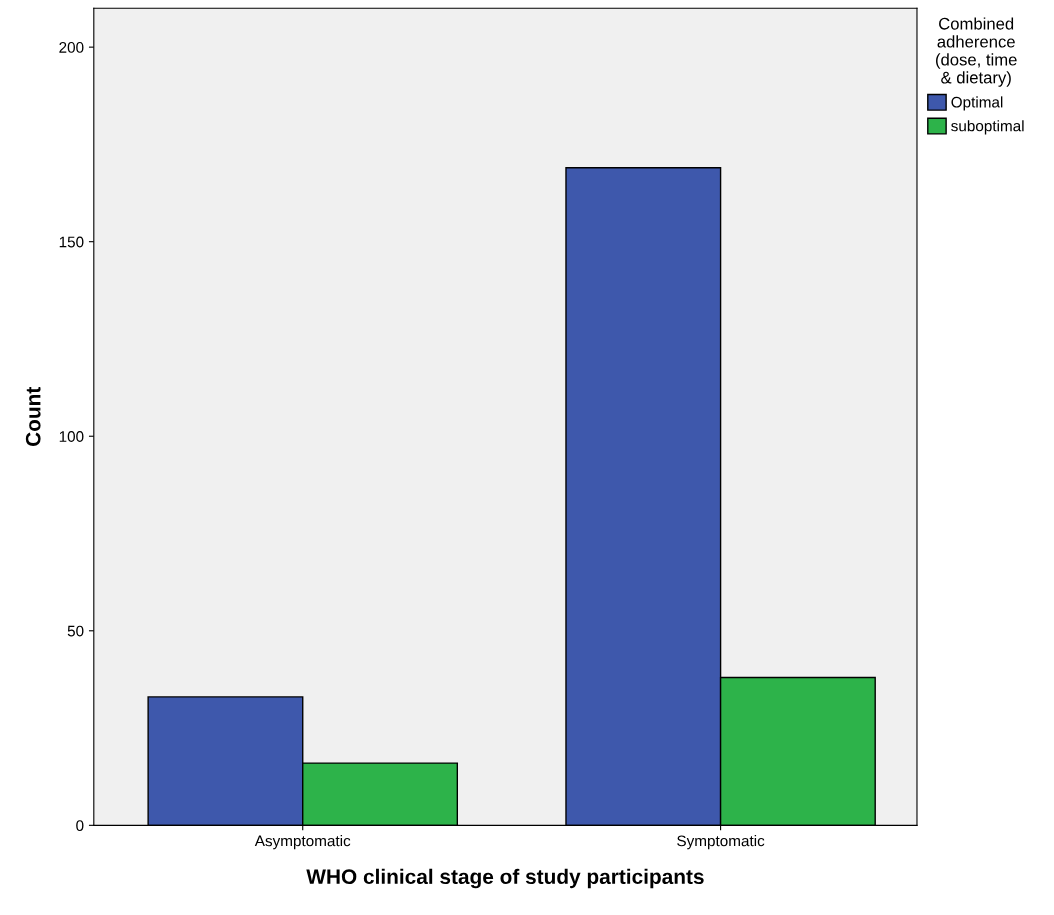 Image resolution: width=1054 pixels, height=915 pixels. I want to click on legend-label: suboptimal, so click(987, 127).